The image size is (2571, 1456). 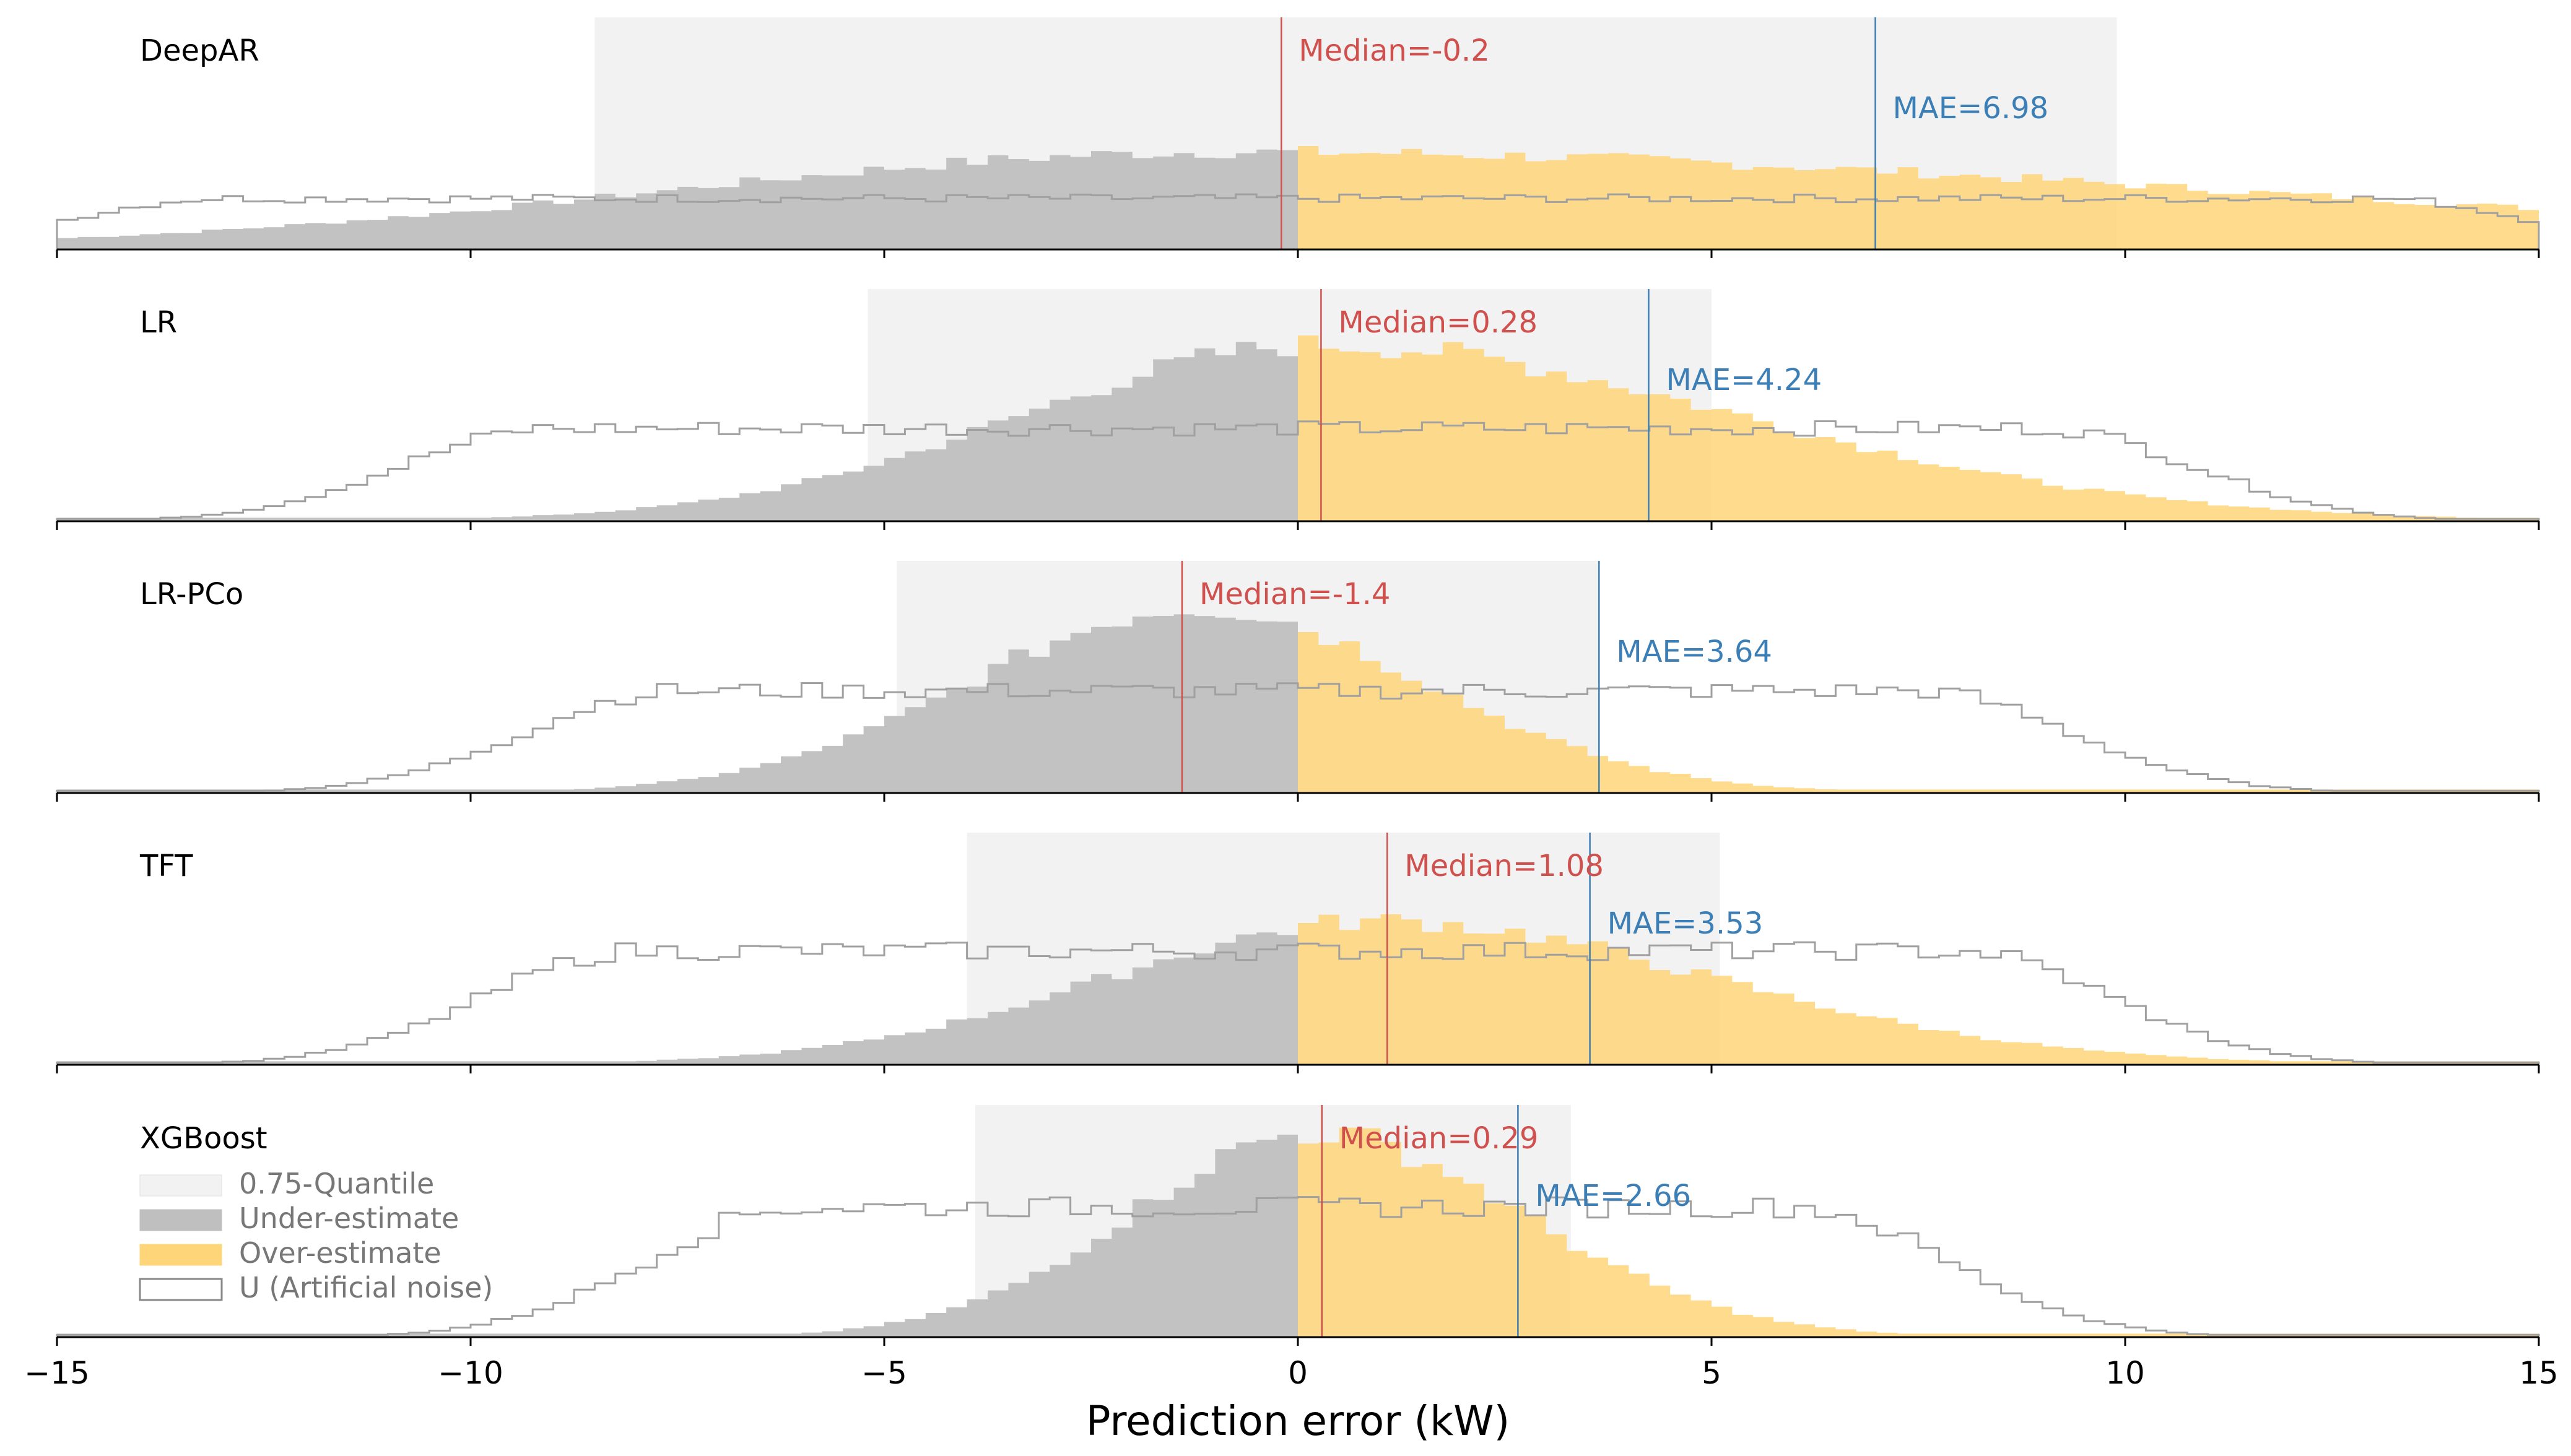 I want to click on mae-label: MAE=3.64, so click(x=1694, y=652).